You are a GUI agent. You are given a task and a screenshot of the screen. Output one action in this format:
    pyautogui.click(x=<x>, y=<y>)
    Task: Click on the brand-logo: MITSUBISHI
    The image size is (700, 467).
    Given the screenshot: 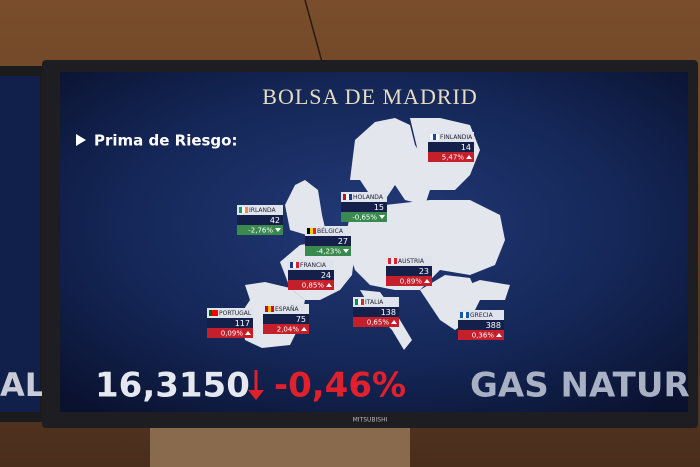 What is the action you would take?
    pyautogui.click(x=370, y=420)
    